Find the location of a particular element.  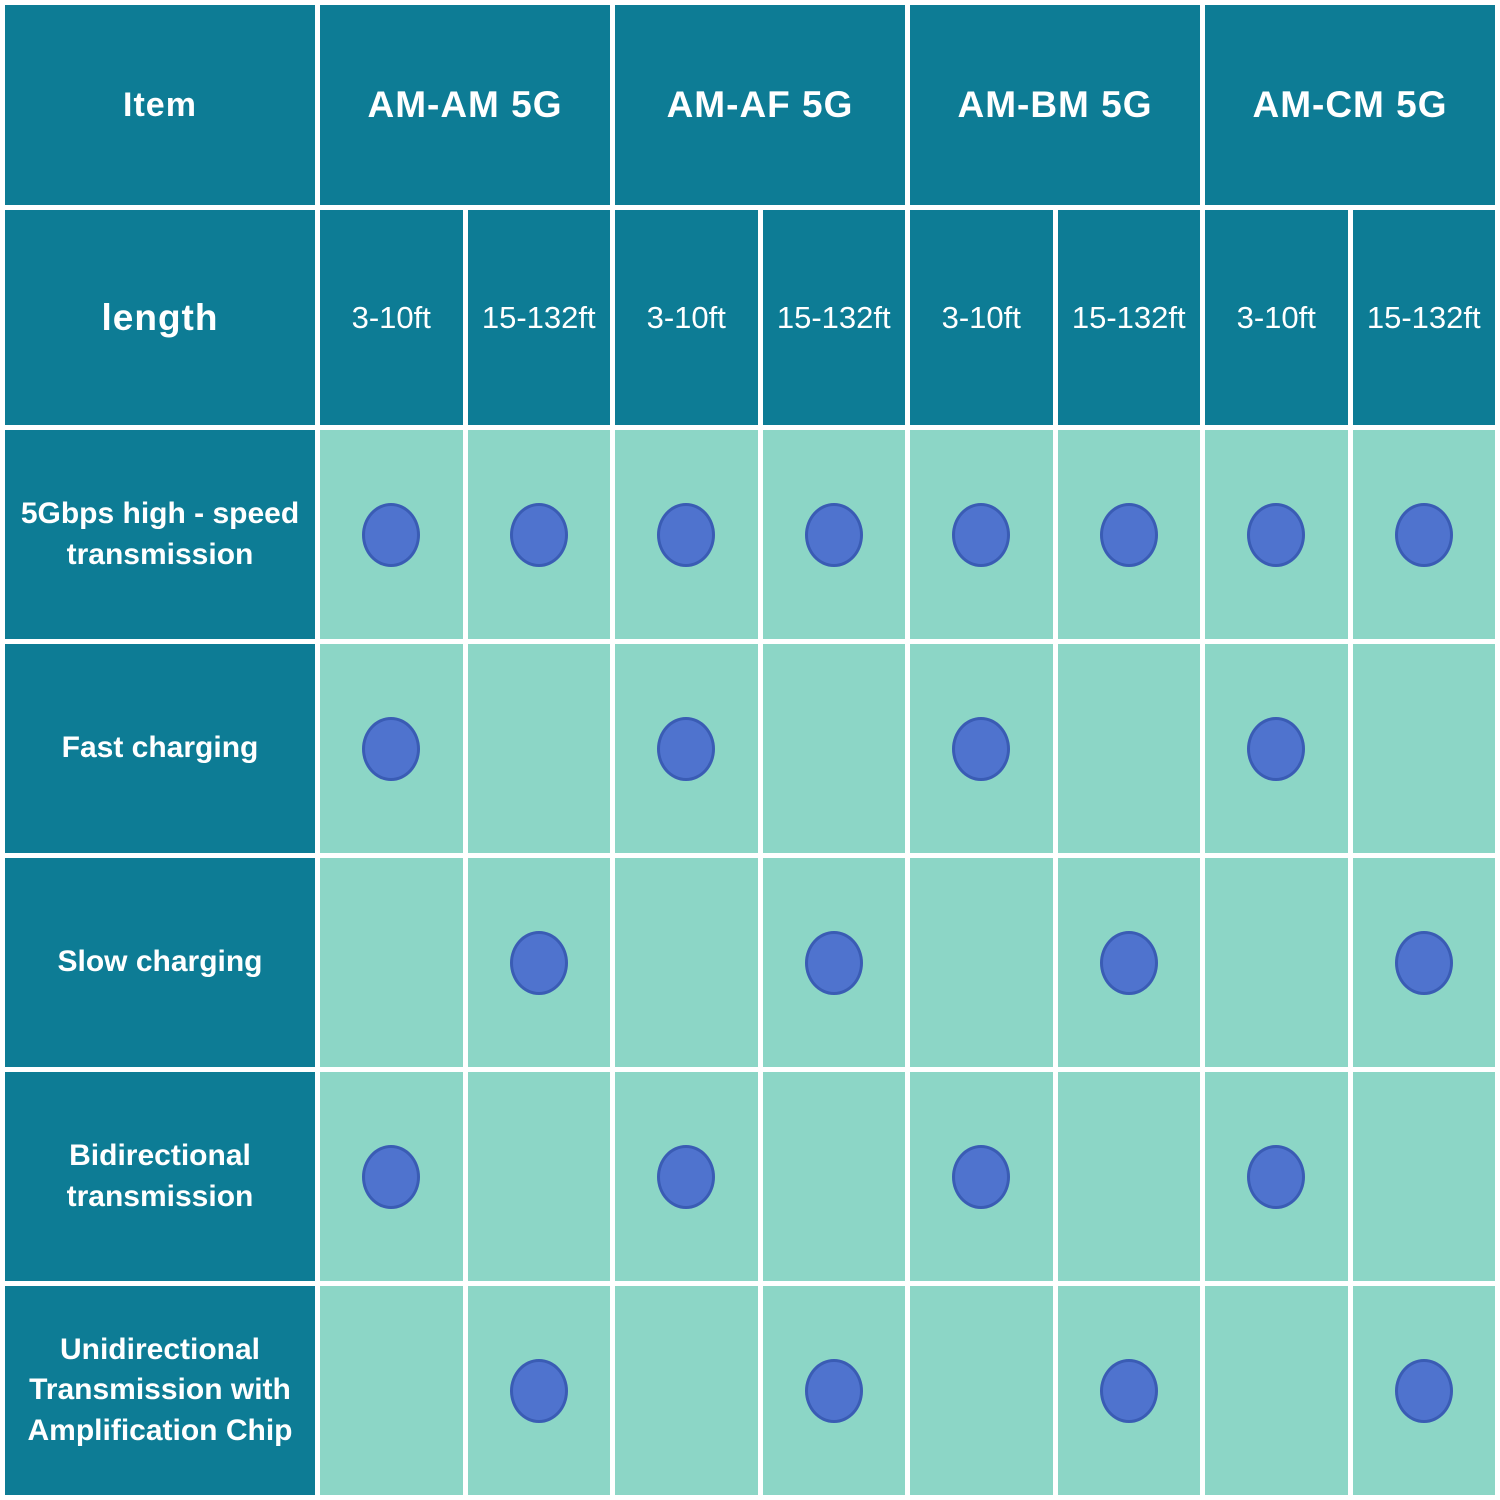

feature-row-5gbps: 5Gbps high - speed transmission is located at coordinates (750, 534).